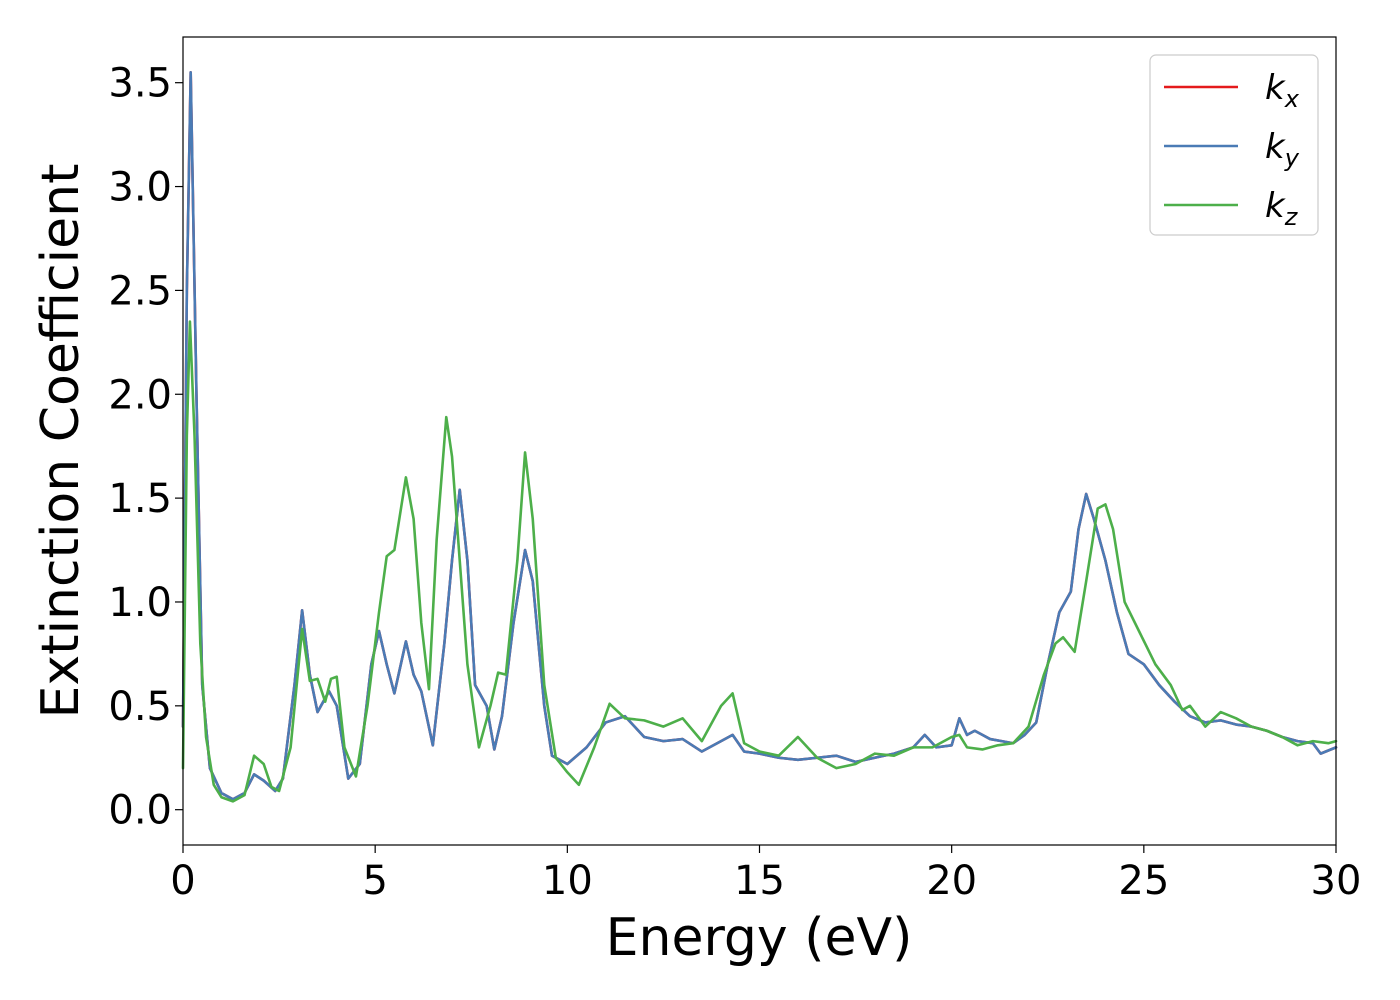  I want to click on x-tick-label: 5, so click(374, 881).